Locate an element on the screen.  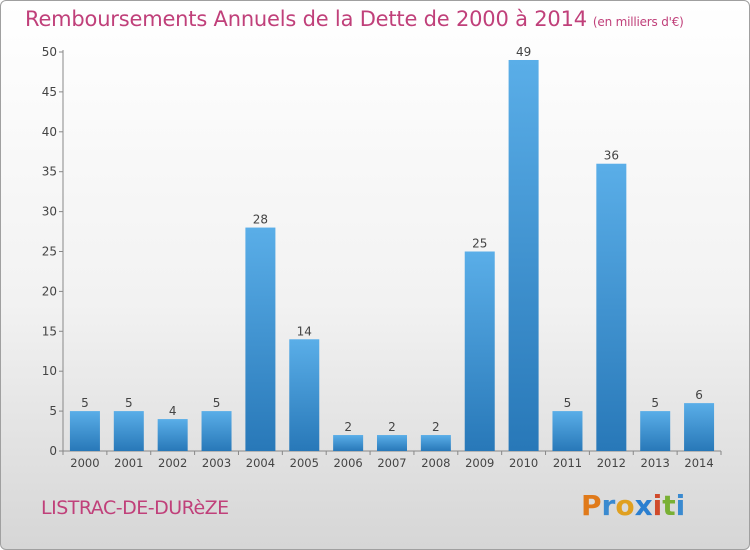
bar-2007 is located at coordinates (392, 443).